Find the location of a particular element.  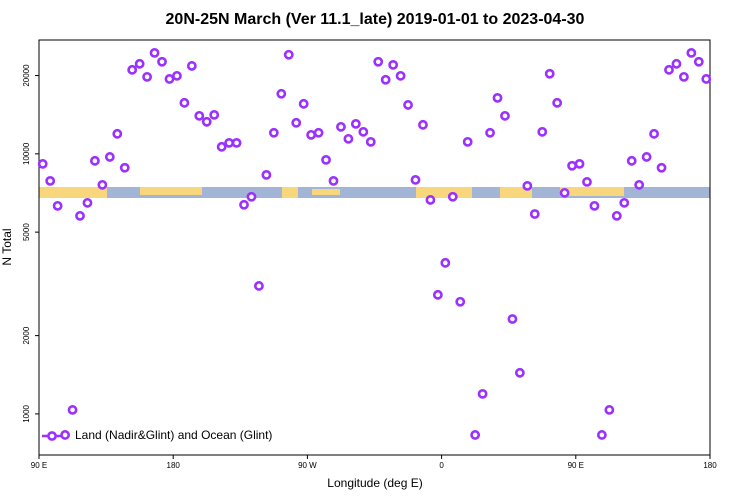

x-tick-label: 90 W is located at coordinates (307, 465).